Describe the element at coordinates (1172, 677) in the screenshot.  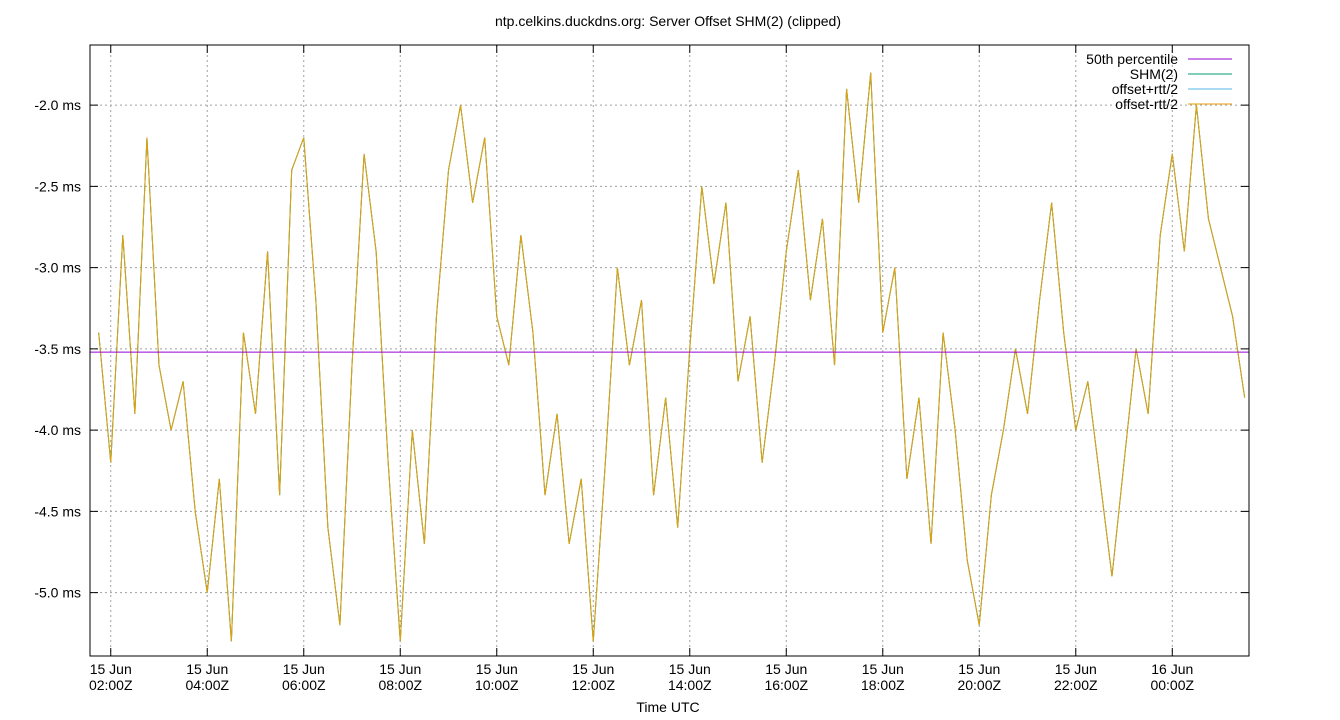
I see `x-tick-label: 16 Jun 00:00Z` at that location.